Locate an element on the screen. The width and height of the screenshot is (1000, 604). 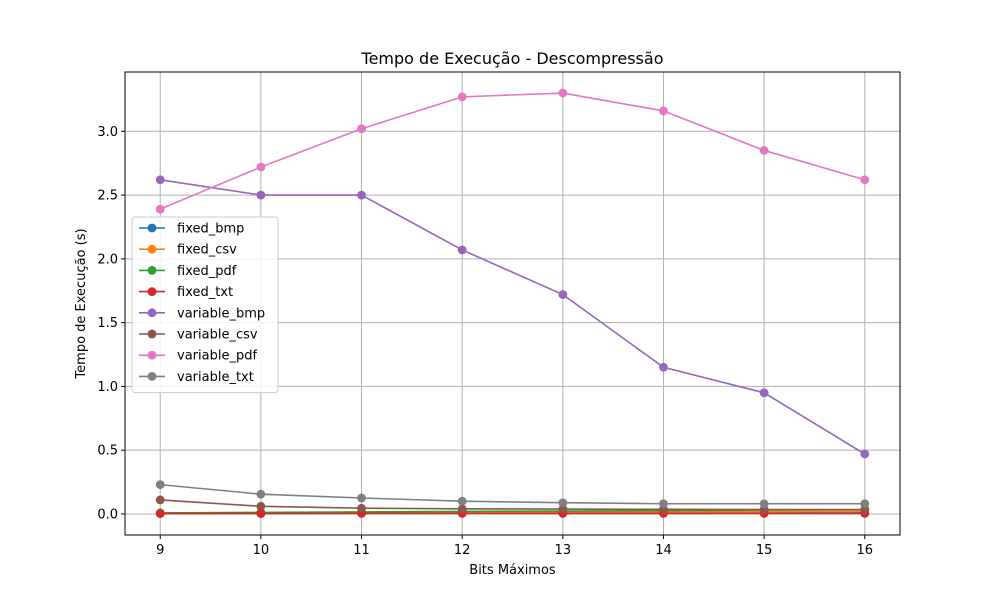
y-tick-label: 0.5 is located at coordinates (107, 451).